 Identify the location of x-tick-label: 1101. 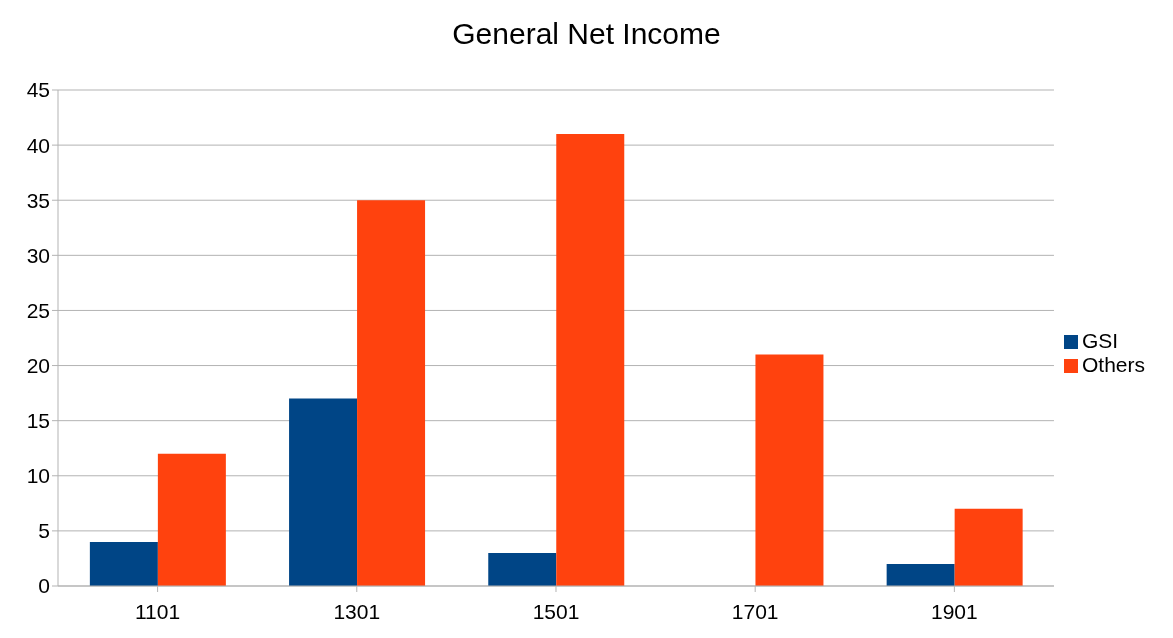
(158, 611).